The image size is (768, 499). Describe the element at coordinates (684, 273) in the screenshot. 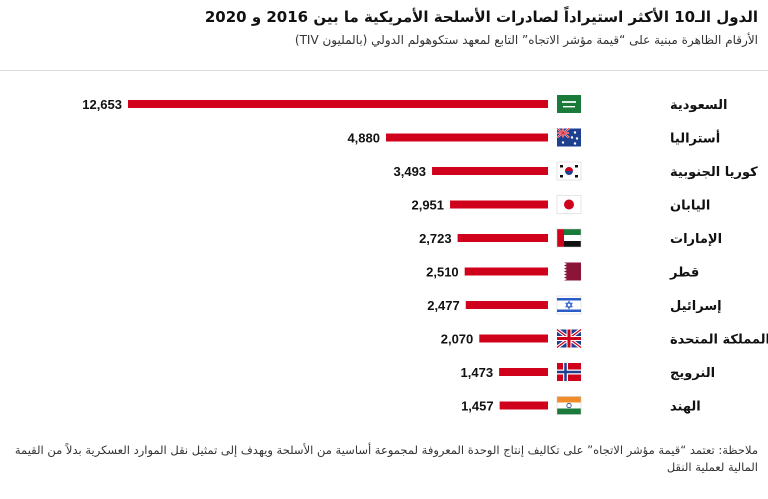

I see `category-label: قطر` at that location.